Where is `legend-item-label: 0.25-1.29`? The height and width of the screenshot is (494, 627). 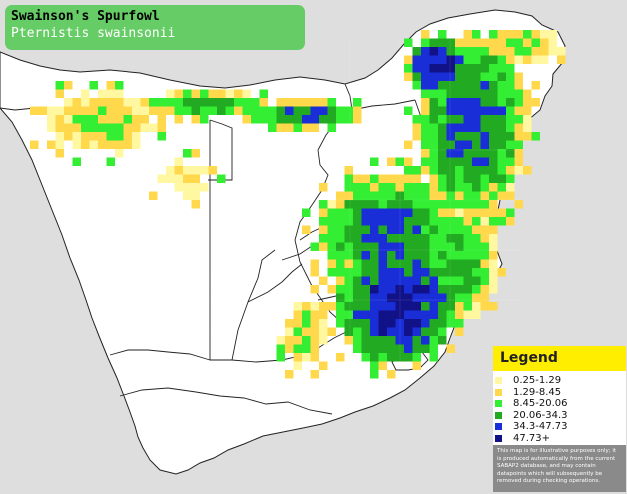 legend-item-label: 0.25-1.29 is located at coordinates (537, 381).